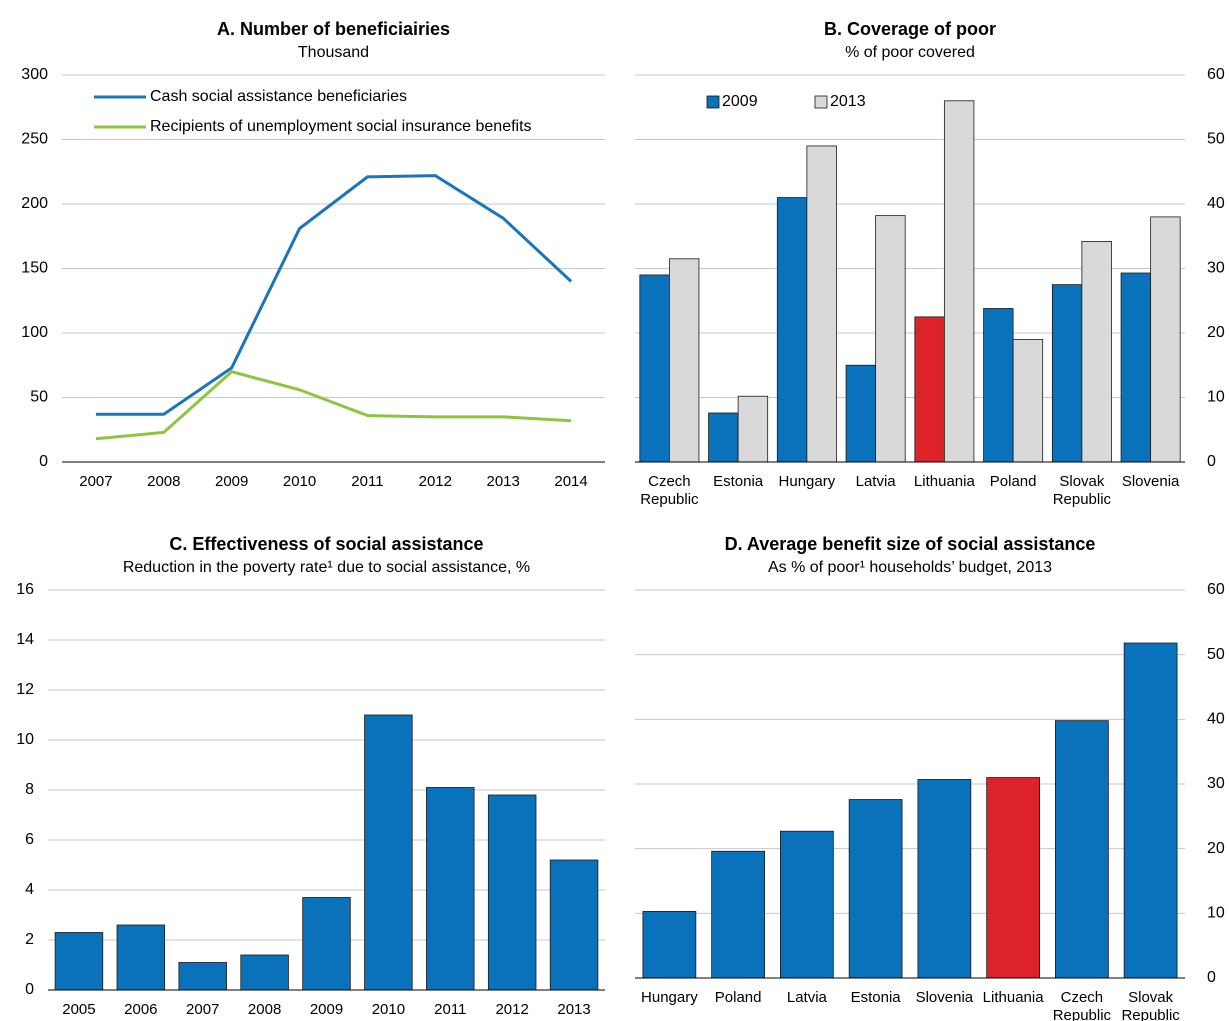 The image size is (1229, 1021). I want to click on y-tick-label: 14, so click(25, 639).